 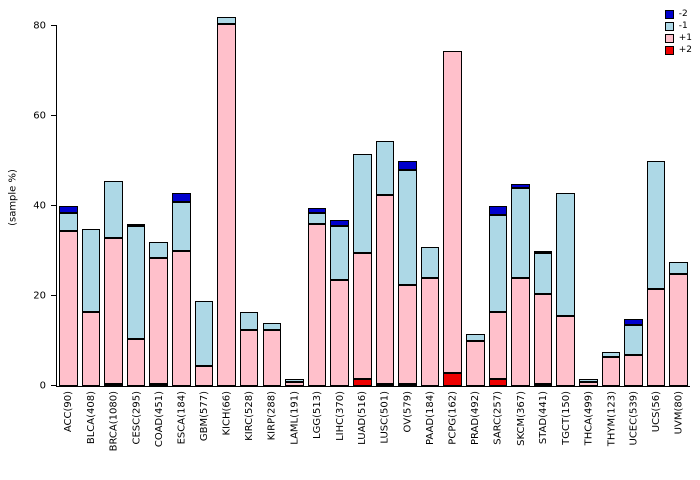 I want to click on x-tick-label: LUAD(516), so click(x=363, y=418).